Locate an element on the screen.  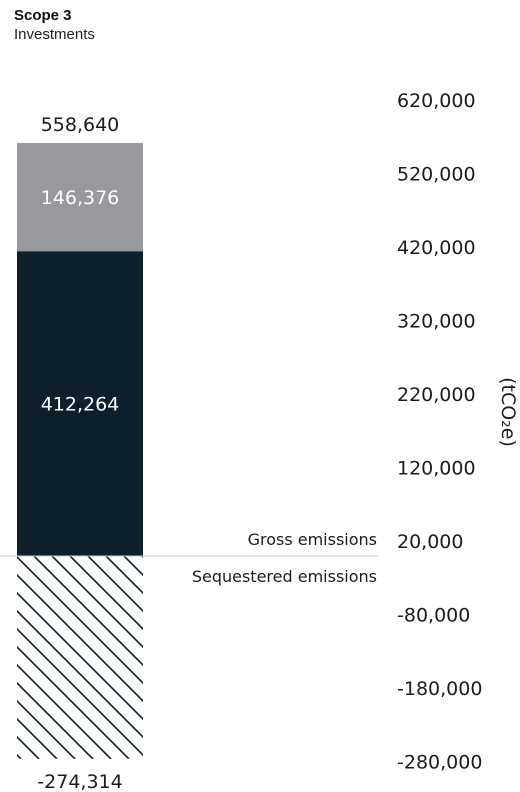
y-tick-label: 320,000 is located at coordinates (436, 322).